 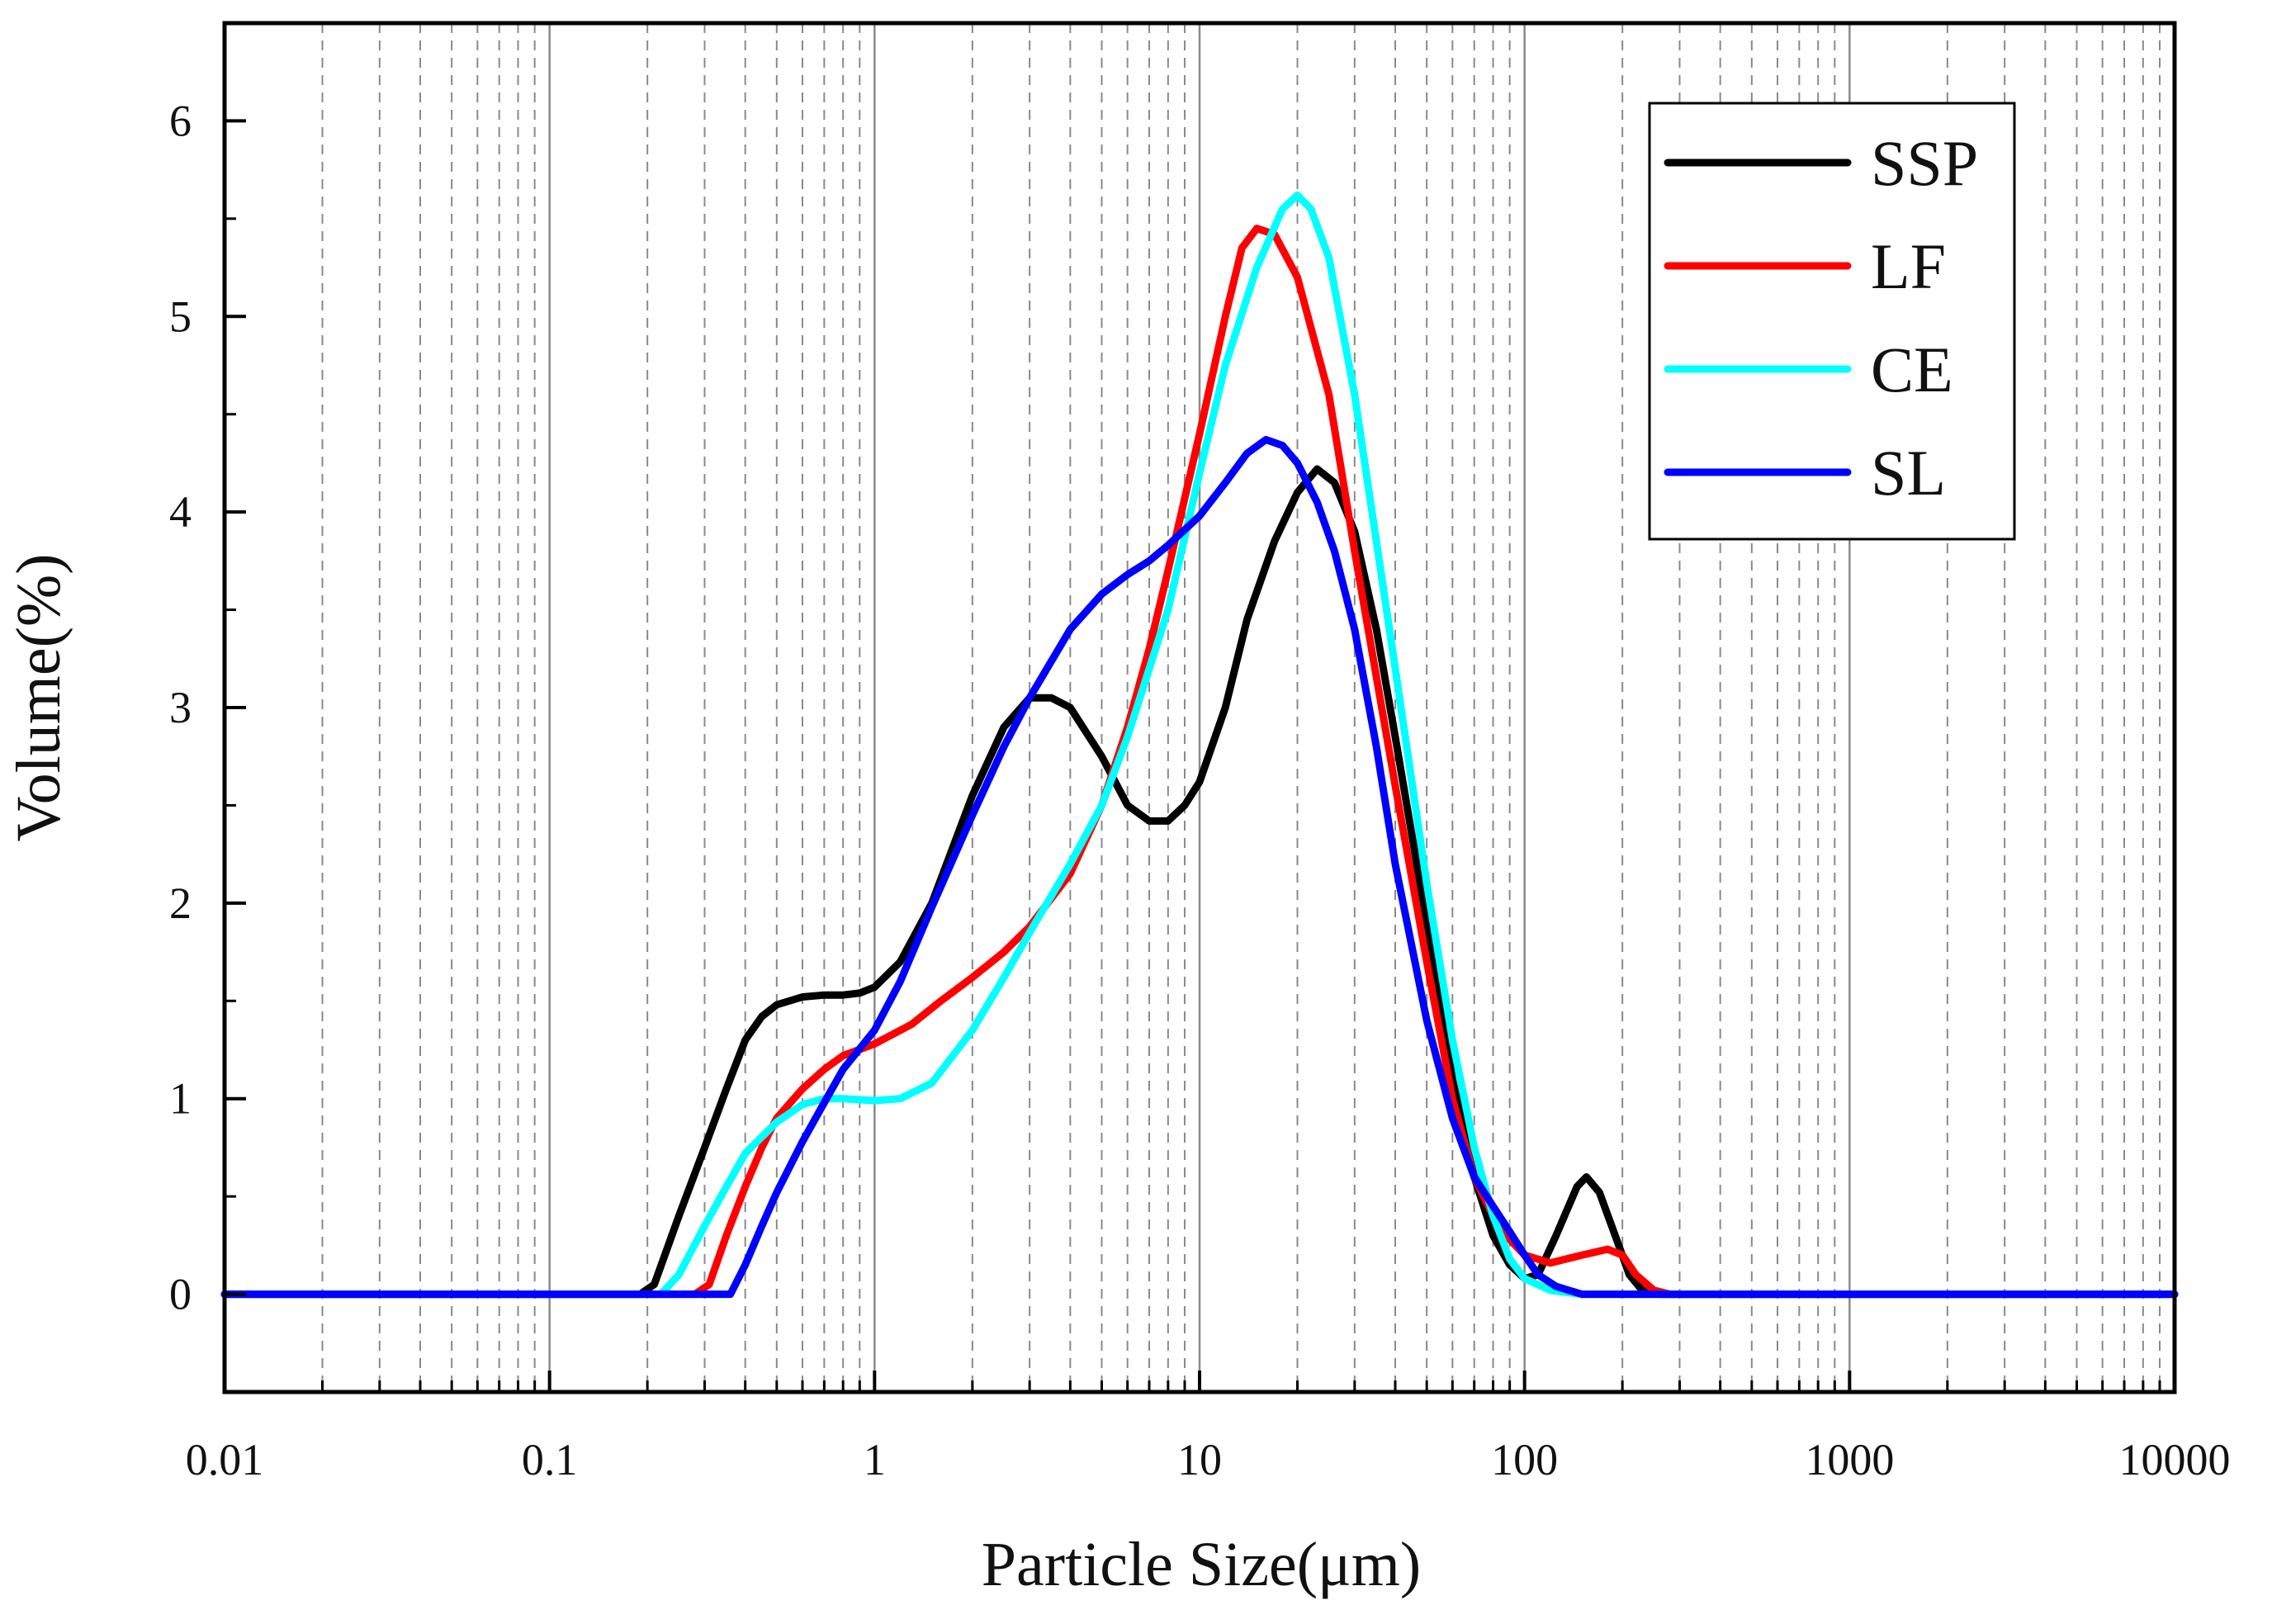 I want to click on x-tick-label: 100, so click(x=1524, y=1459).